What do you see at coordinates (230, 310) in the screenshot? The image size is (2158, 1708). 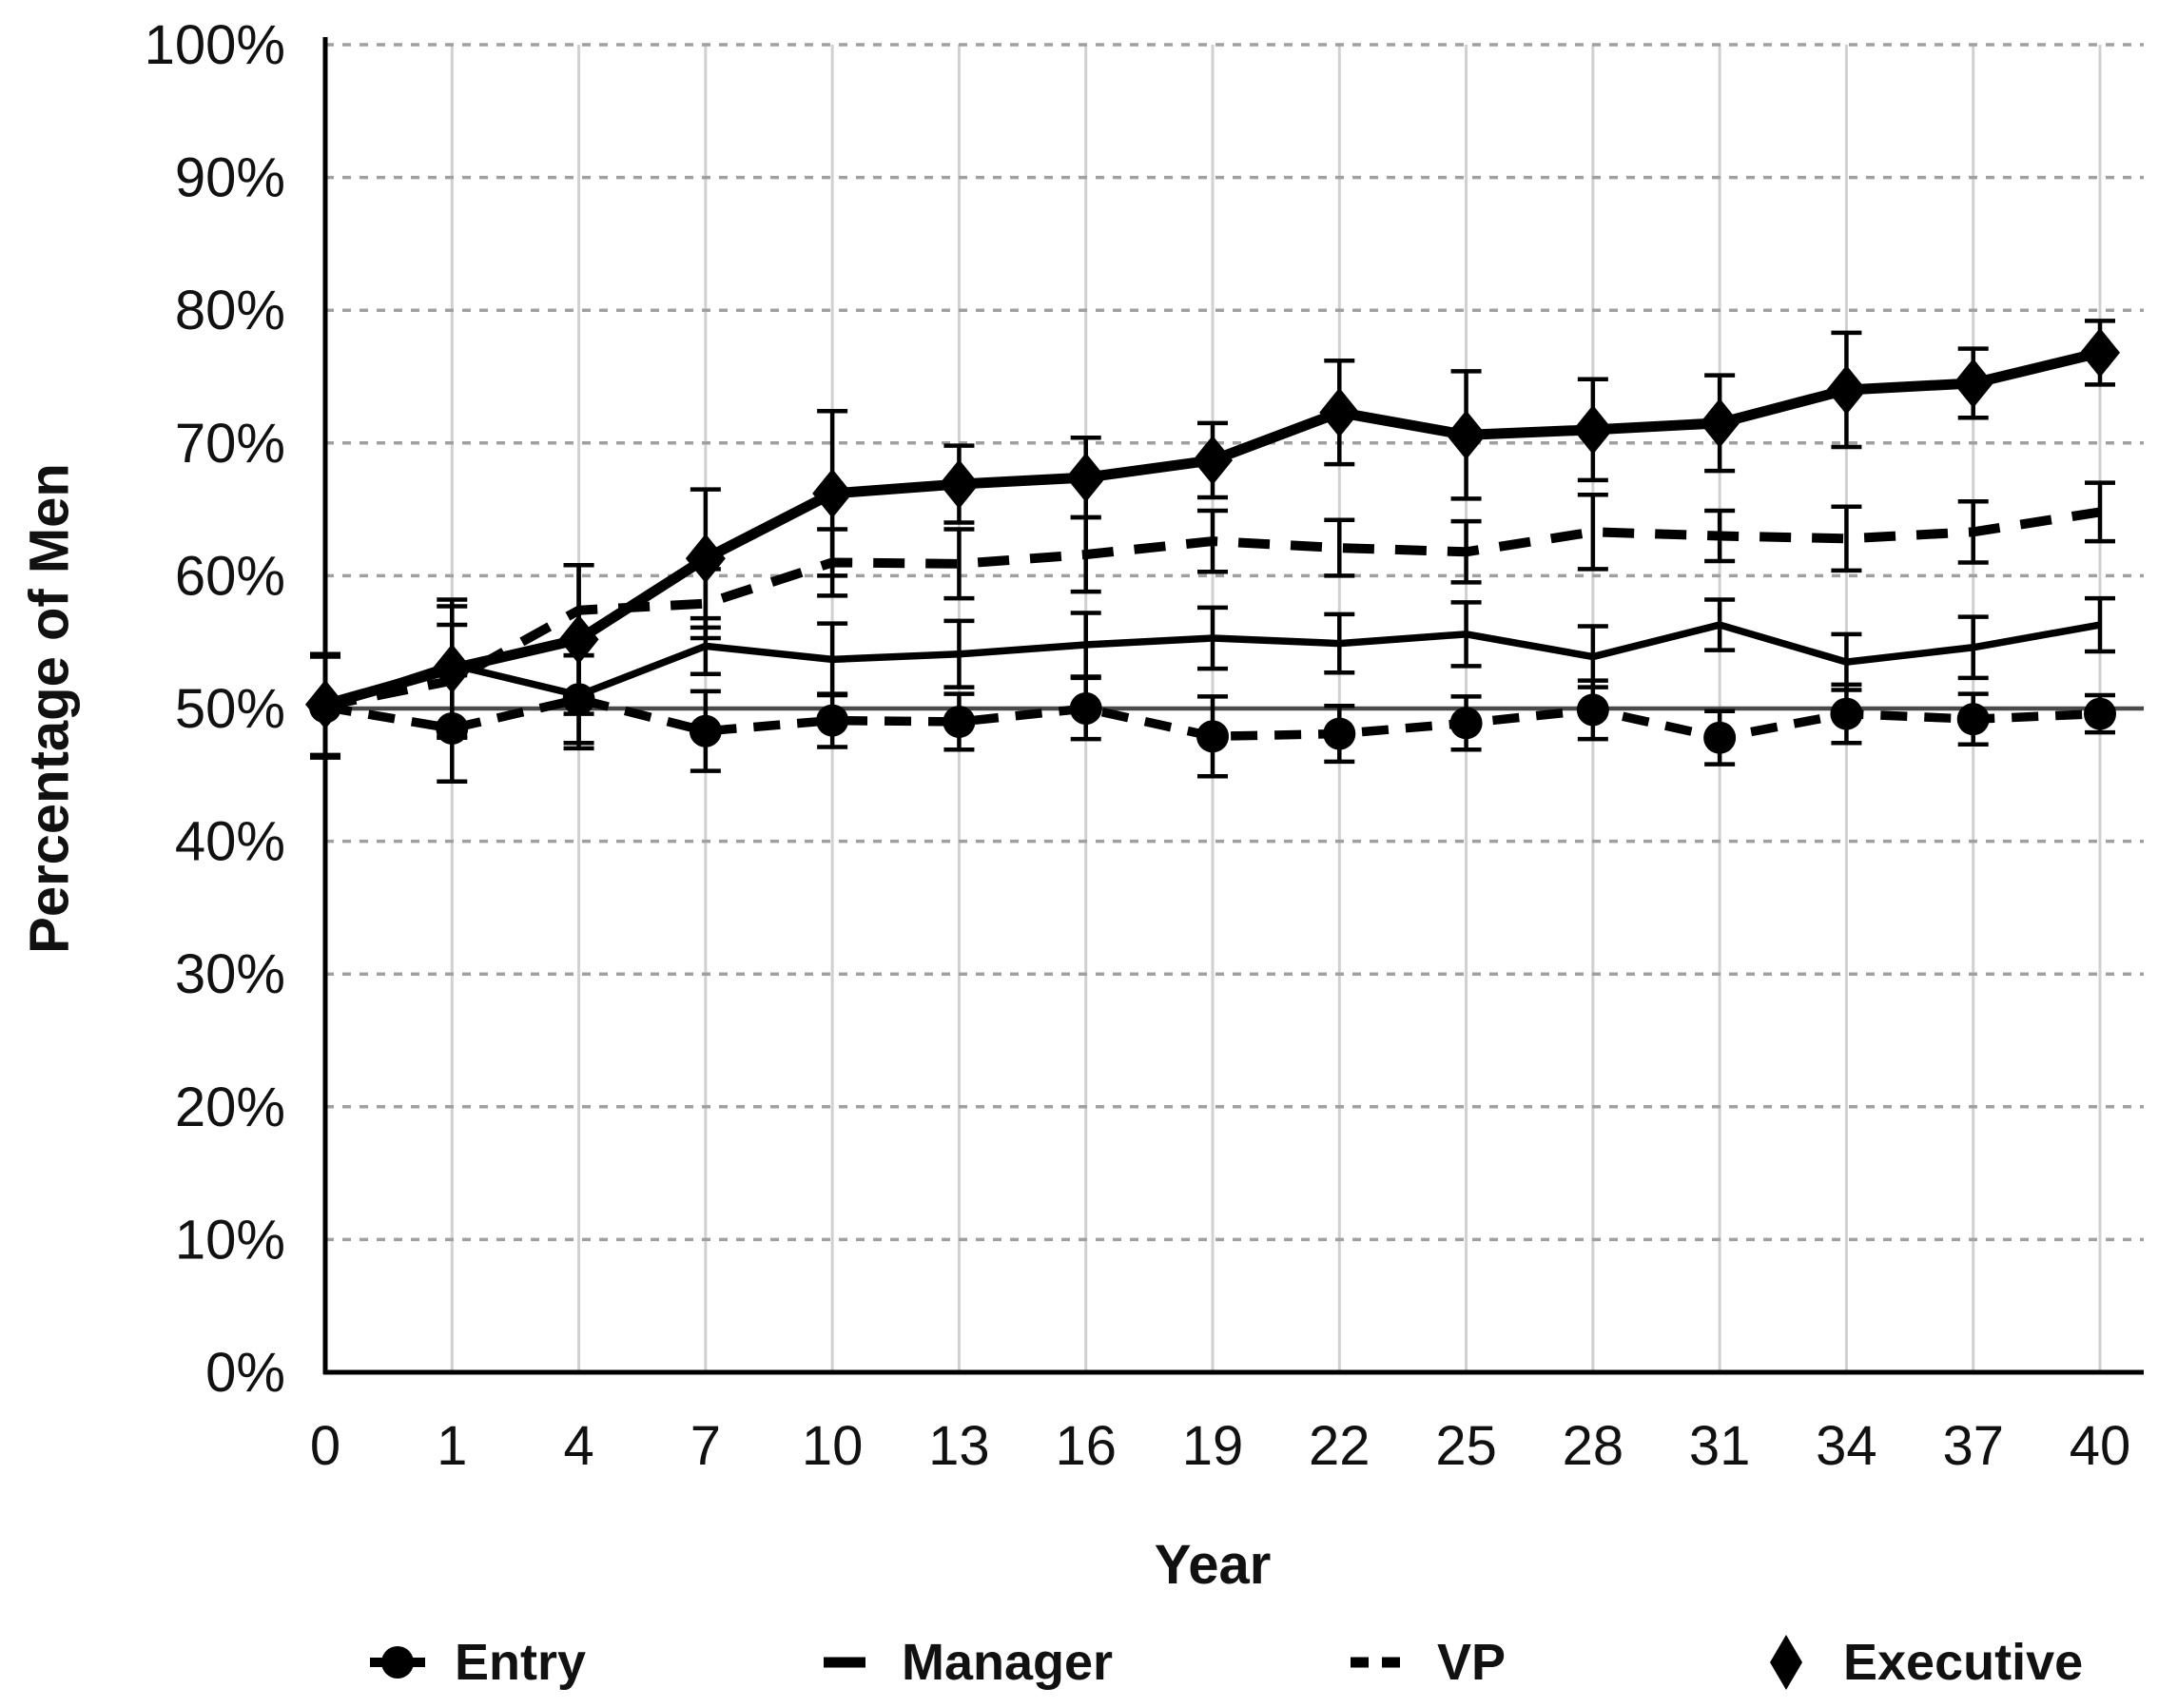 I see `y-tick-label: 80%` at bounding box center [230, 310].